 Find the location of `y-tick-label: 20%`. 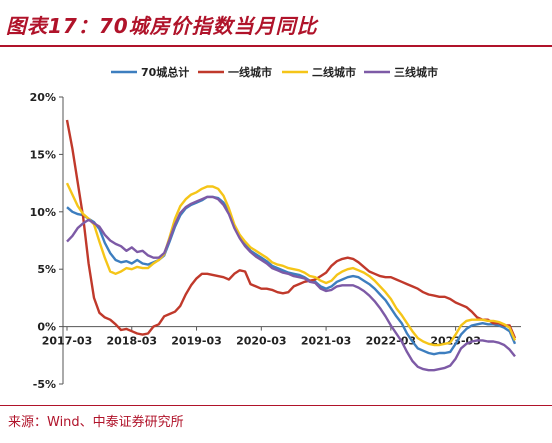

y-tick-label: 20% is located at coordinates (43, 97).